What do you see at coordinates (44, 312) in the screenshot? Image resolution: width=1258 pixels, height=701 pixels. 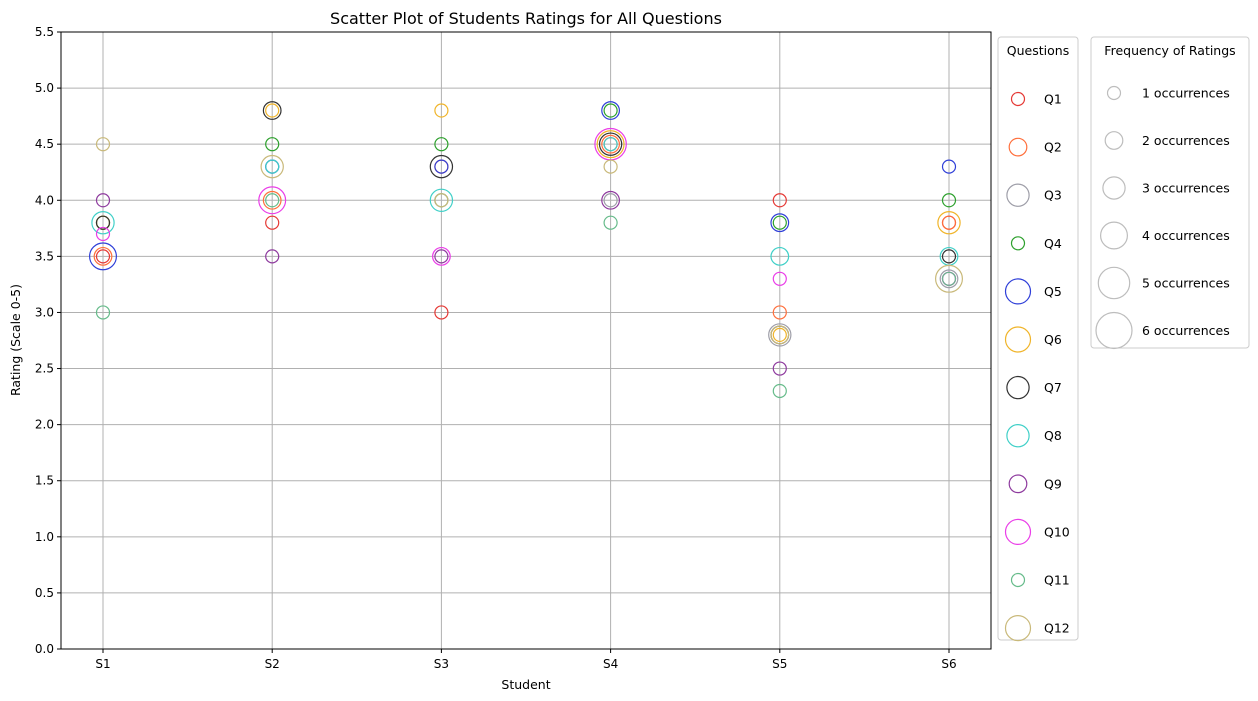 I see `y-tick-label: 3.0` at bounding box center [44, 312].